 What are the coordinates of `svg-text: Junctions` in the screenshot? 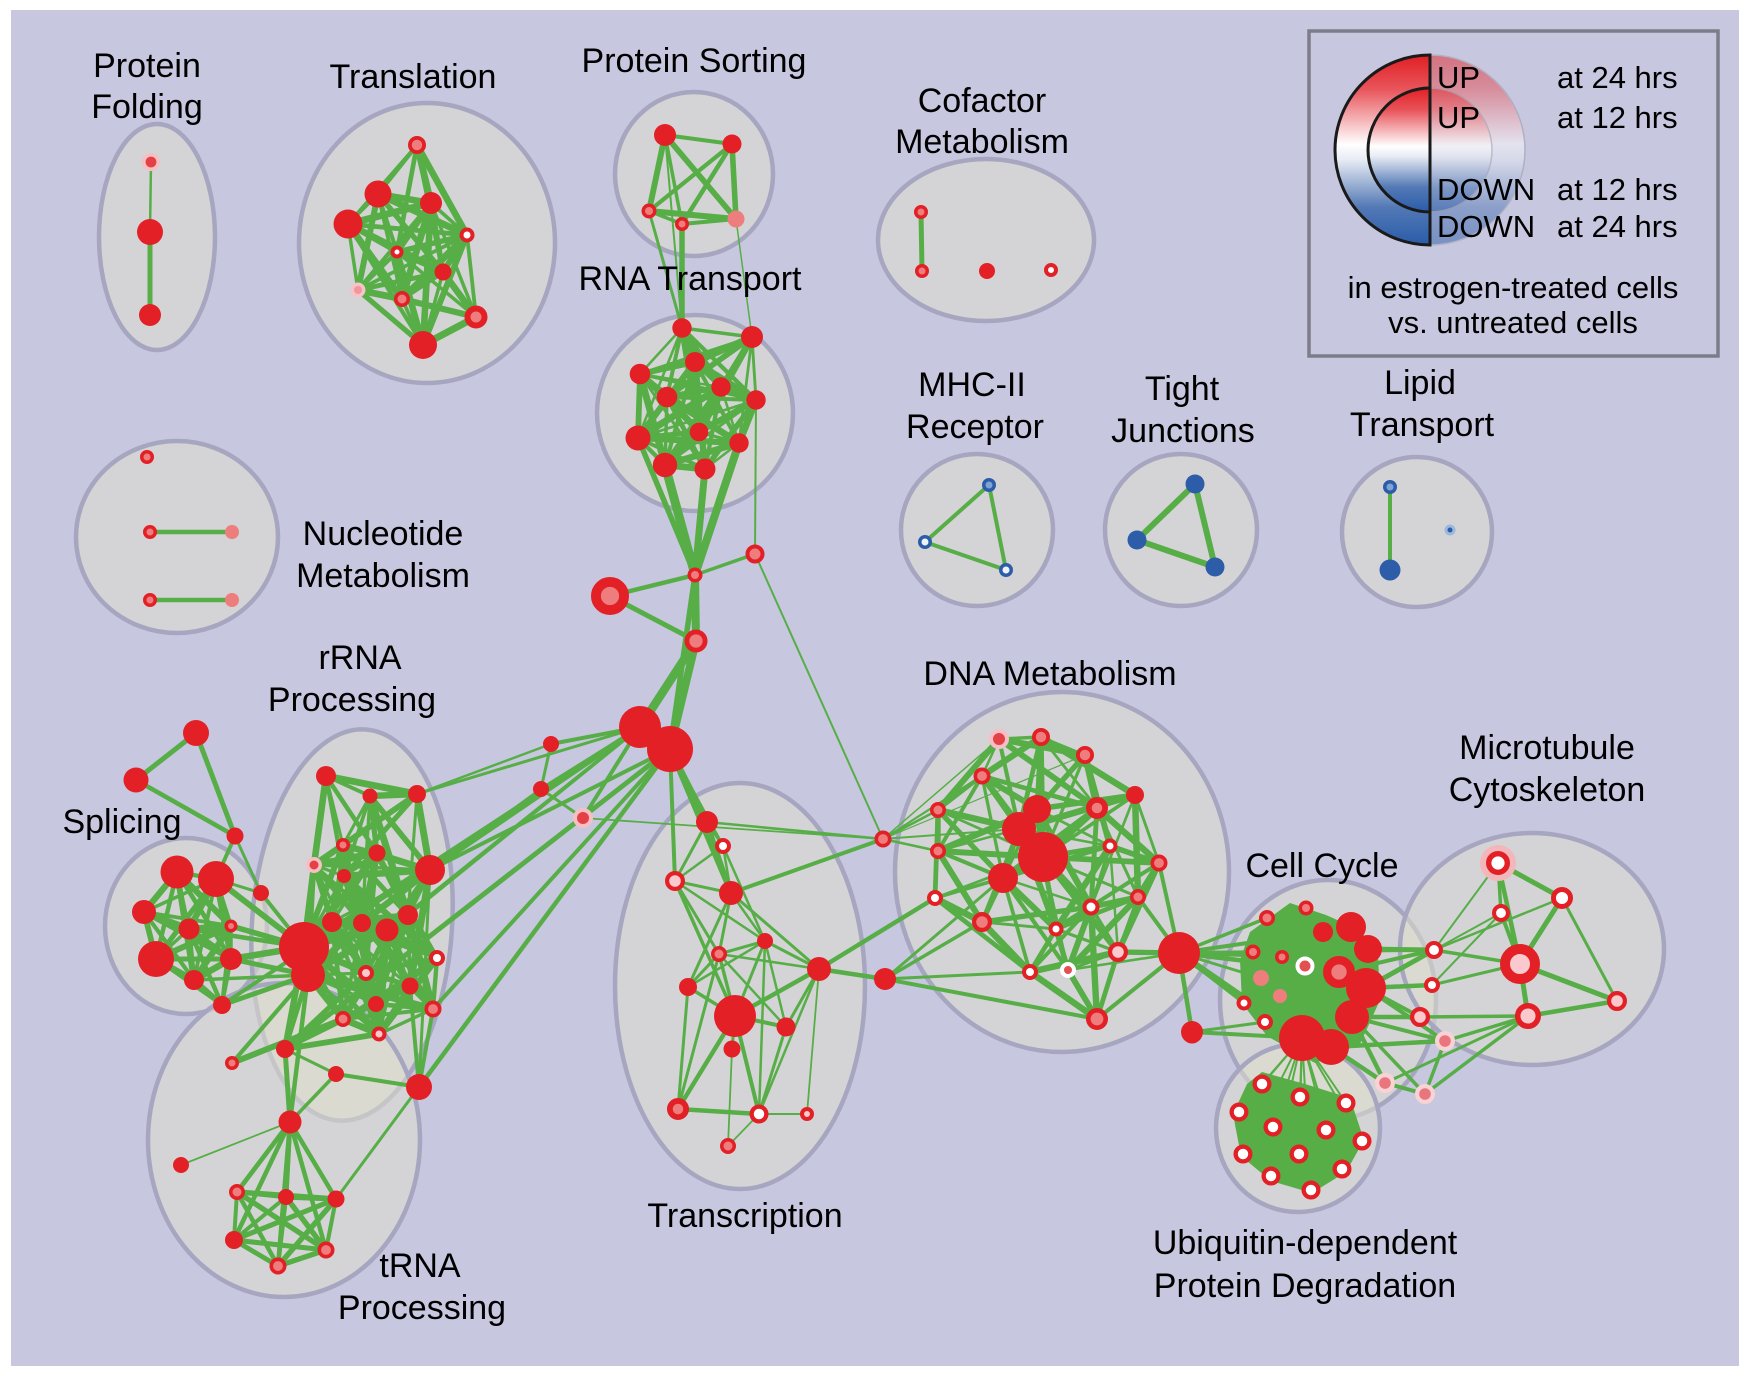 It's located at (1183, 431).